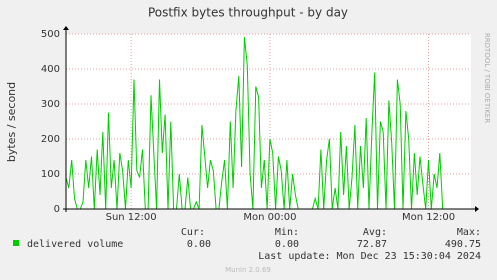 This screenshot has height=280, width=497. Describe the element at coordinates (66, 28) in the screenshot. I see `y-axis-arrow` at that location.